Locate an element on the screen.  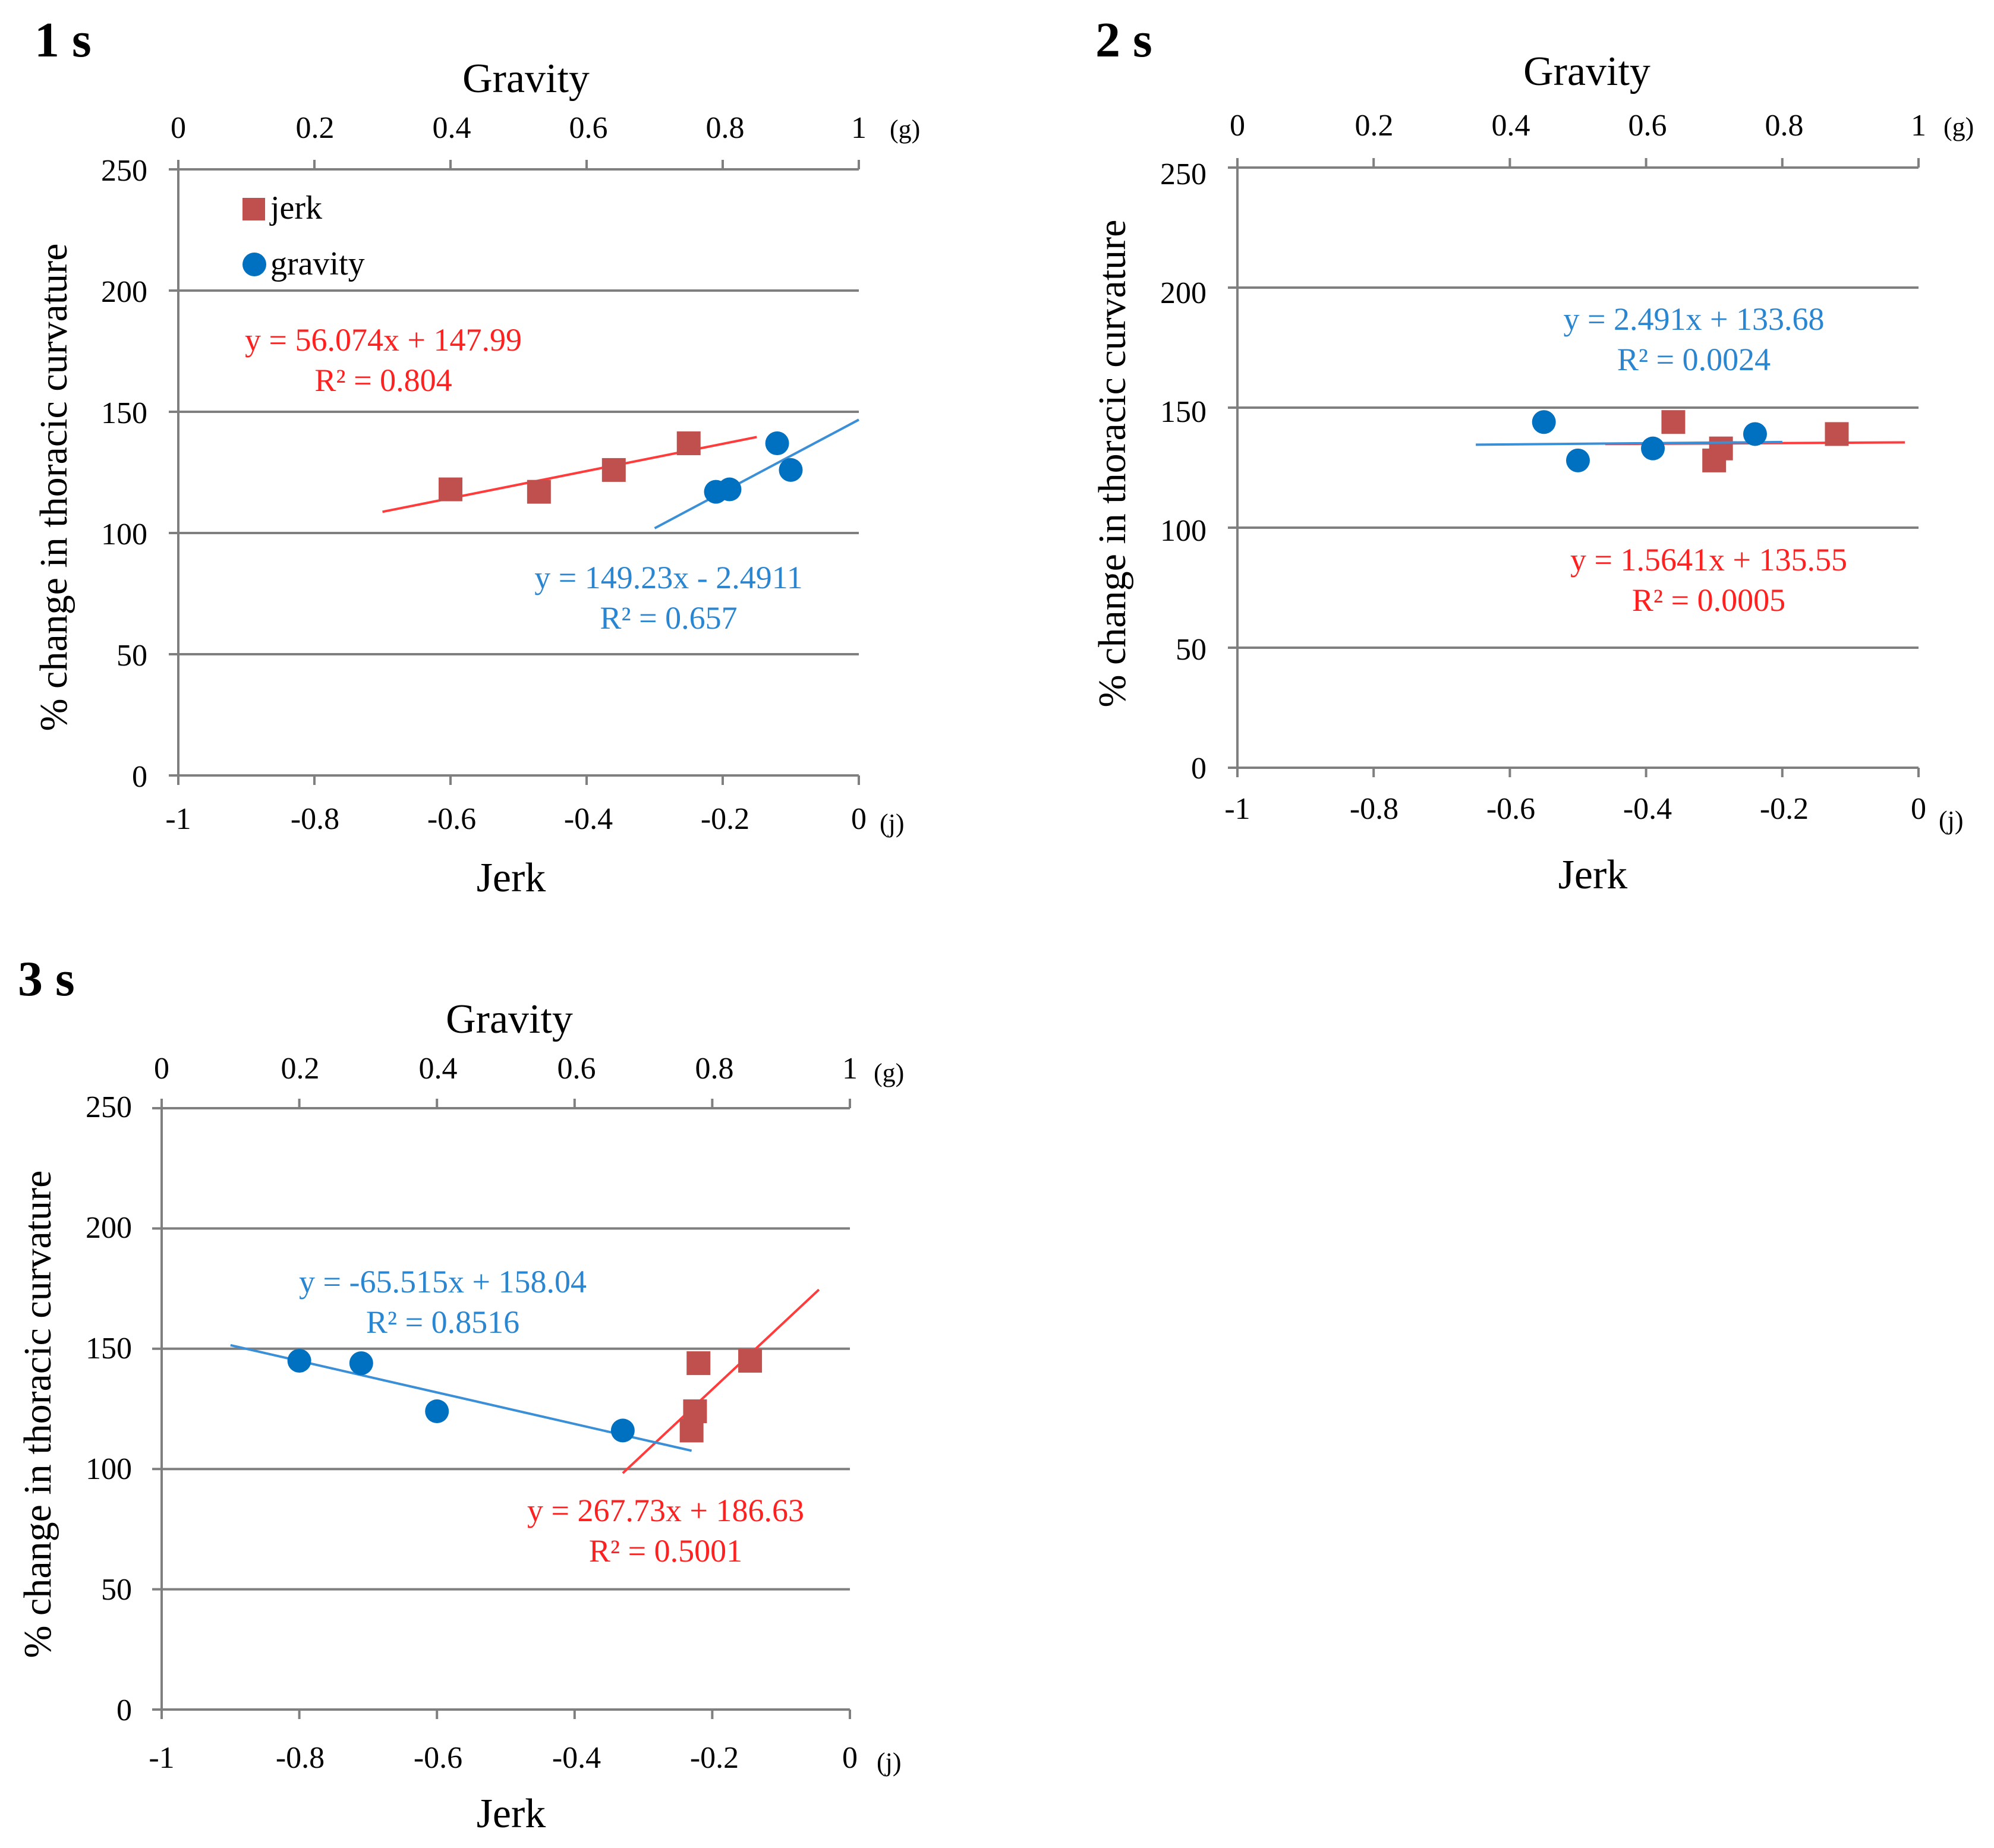
jerk-equation: y = 267.73x + 186.63 is located at coordinates (665, 1510).